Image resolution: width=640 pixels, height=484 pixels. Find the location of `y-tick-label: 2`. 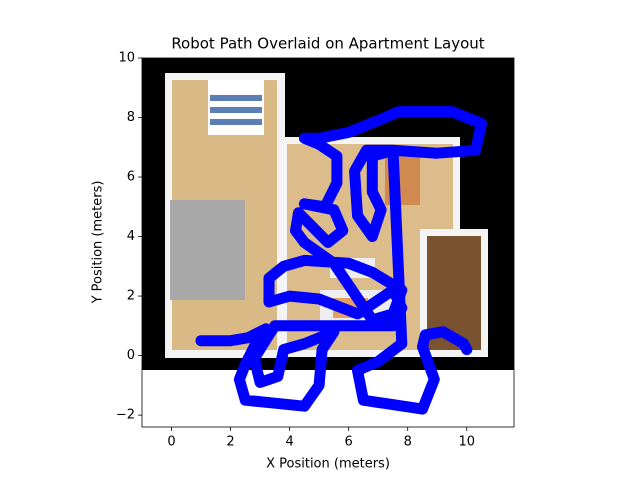

y-tick-label: 2 is located at coordinates (131, 296).